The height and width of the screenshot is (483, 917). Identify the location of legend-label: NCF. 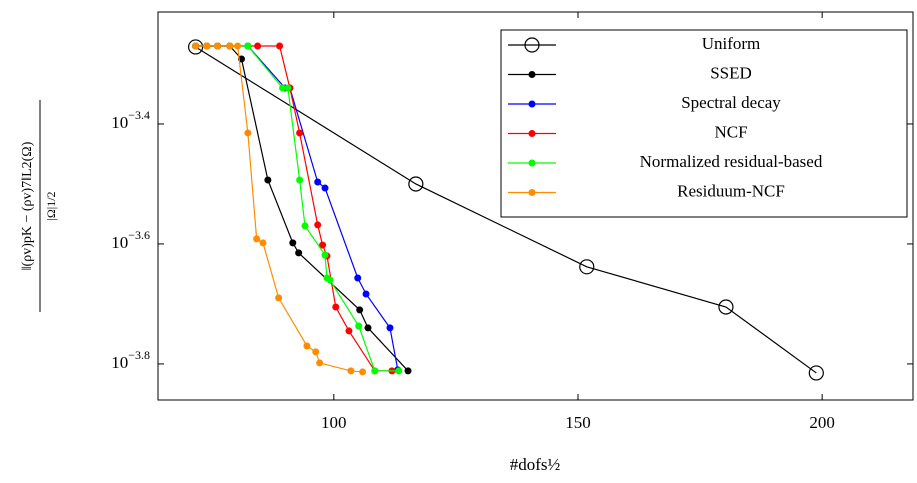
(730, 131).